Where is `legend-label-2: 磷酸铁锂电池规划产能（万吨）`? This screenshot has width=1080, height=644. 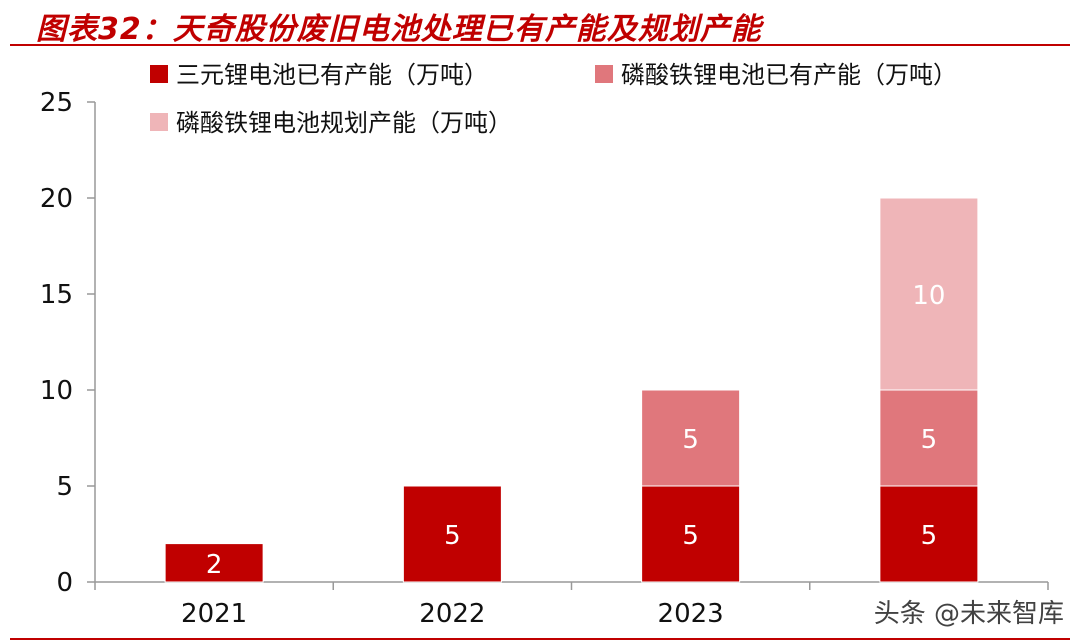
legend-label-2: 磷酸铁锂电池规划产能（万吨） is located at coordinates (344, 123).